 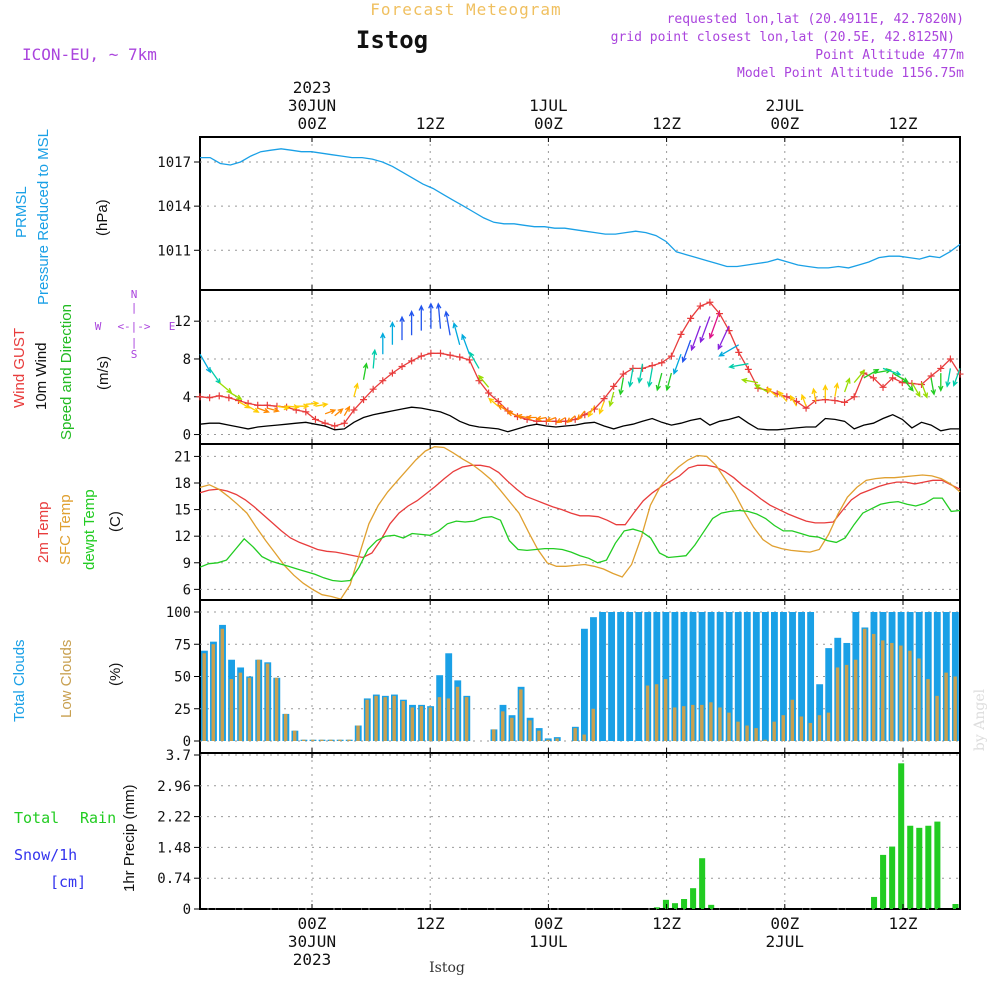 I want to click on app-title: Forecast Meteogram, so click(x=465, y=9).